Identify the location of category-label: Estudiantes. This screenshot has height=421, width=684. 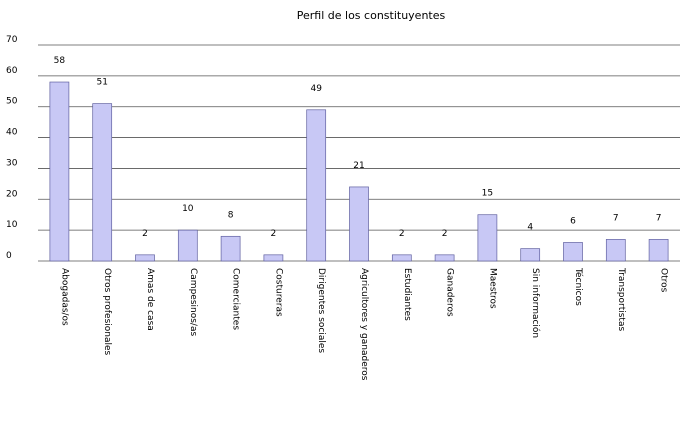
(407, 294).